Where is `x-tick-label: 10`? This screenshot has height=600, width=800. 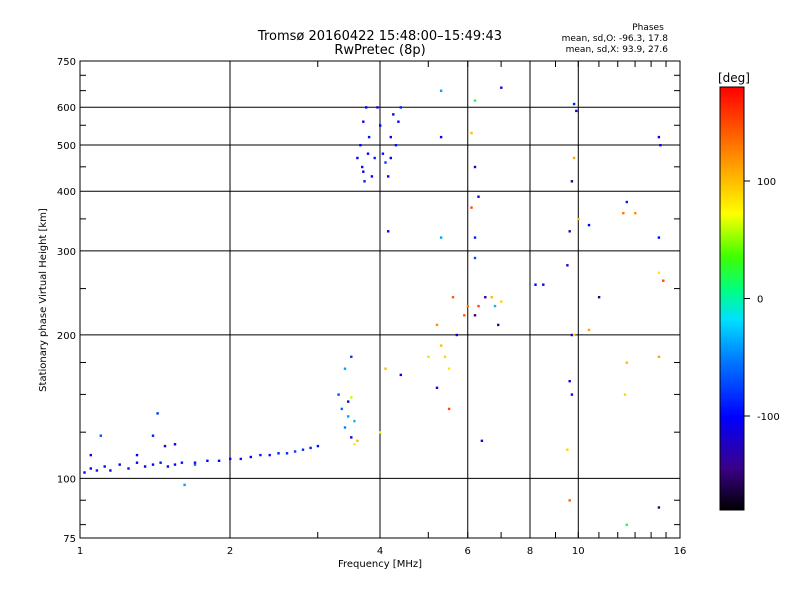 x-tick-label: 10 is located at coordinates (578, 551).